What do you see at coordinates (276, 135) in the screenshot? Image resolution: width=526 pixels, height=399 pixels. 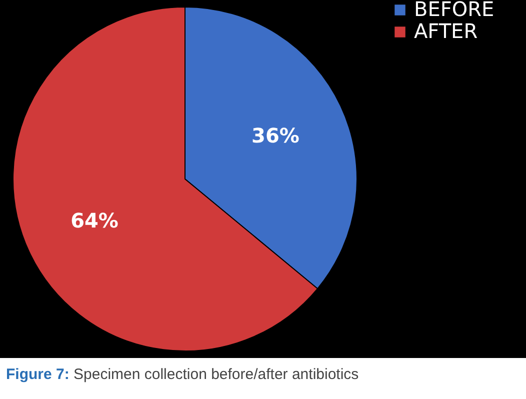 I see `data-label: 36%` at bounding box center [276, 135].